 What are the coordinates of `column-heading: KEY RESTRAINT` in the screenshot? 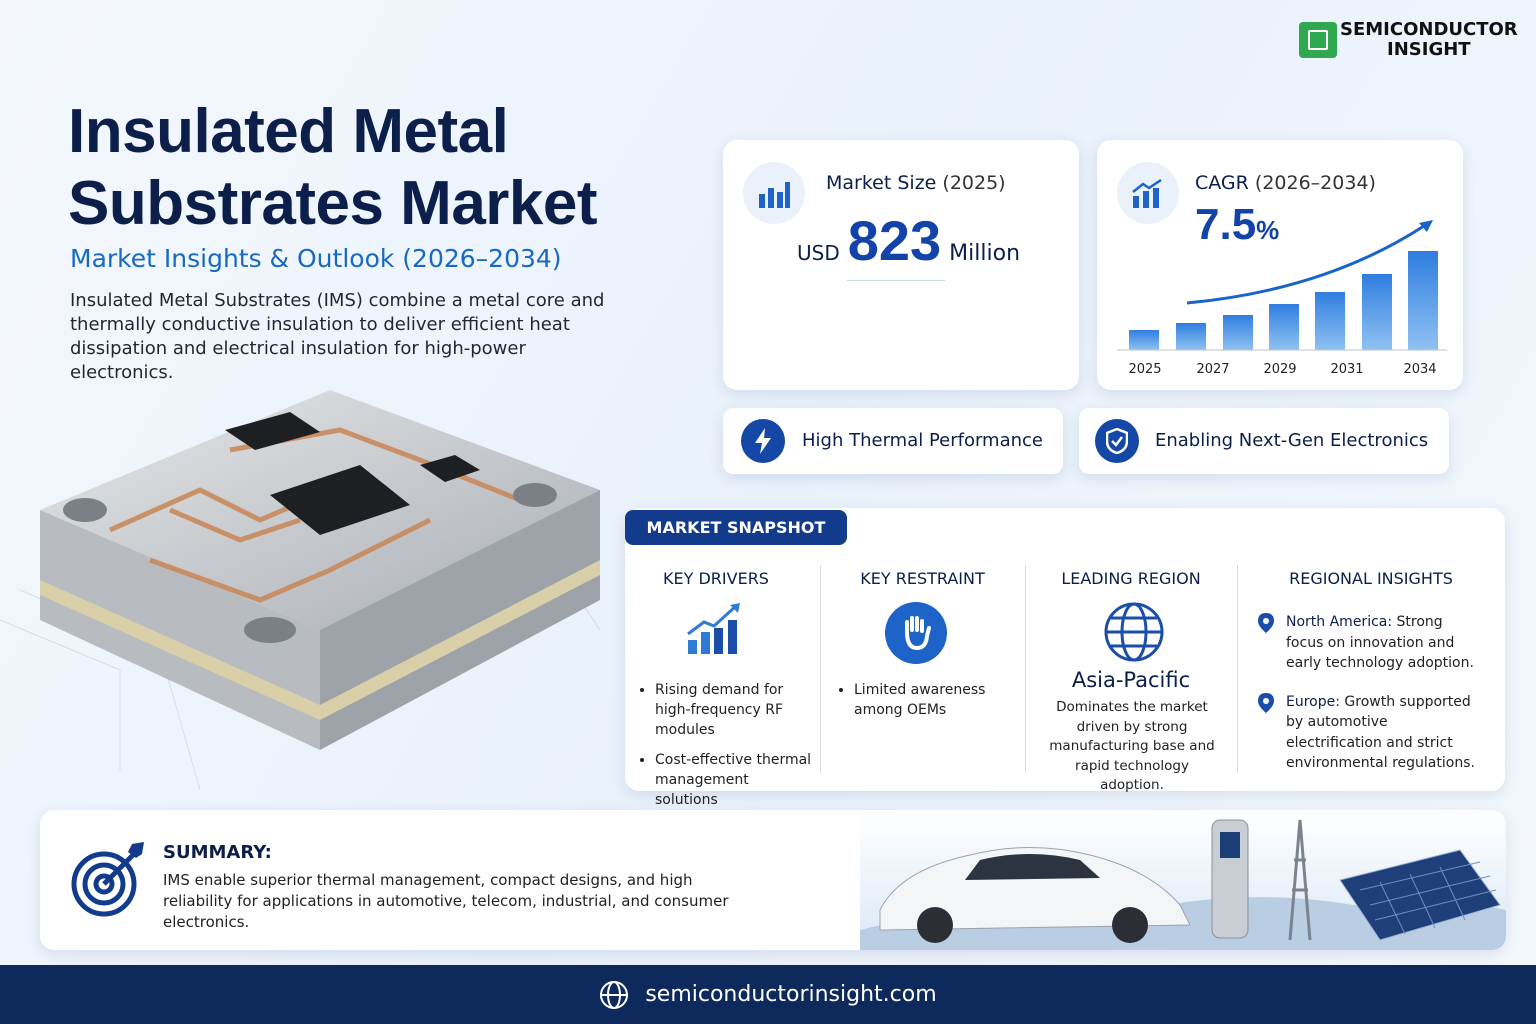 It's located at (922, 578).